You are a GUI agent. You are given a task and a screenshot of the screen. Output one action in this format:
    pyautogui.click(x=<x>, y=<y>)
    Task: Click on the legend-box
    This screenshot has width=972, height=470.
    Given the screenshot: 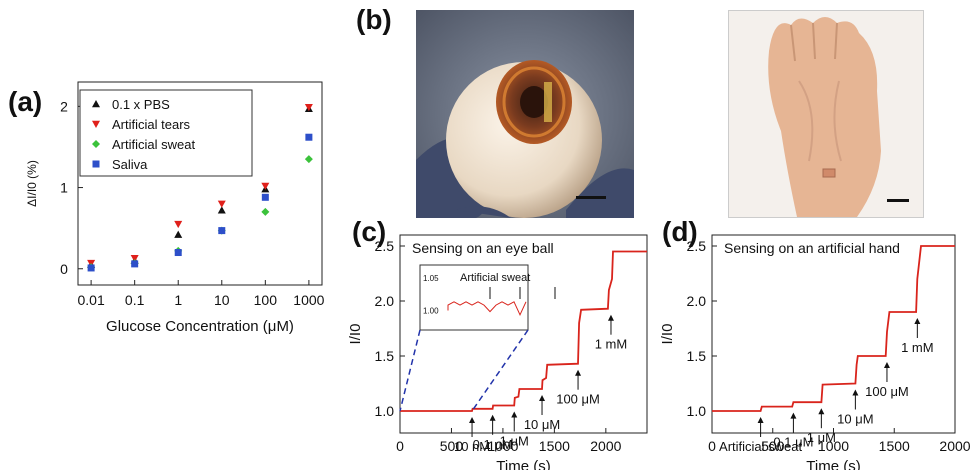 What is the action you would take?
    pyautogui.click(x=166, y=133)
    